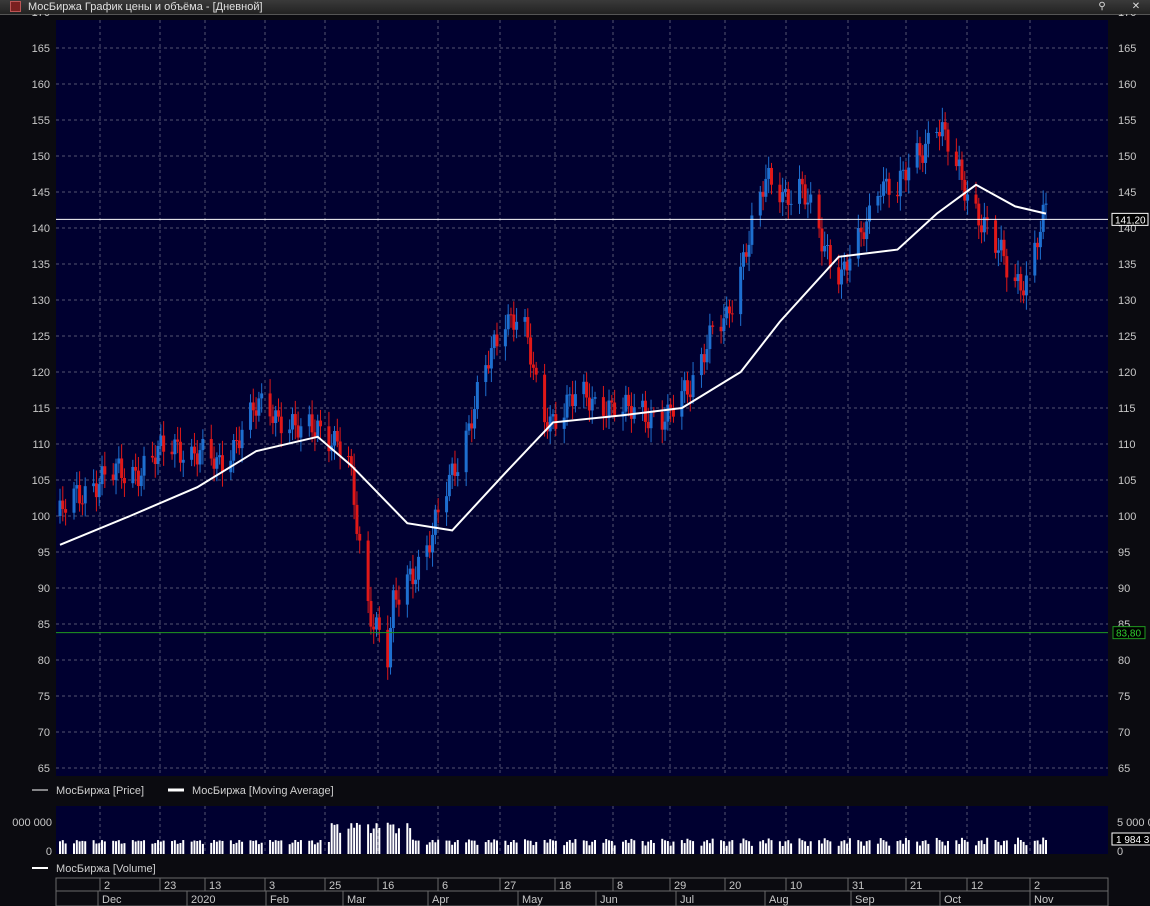  What do you see at coordinates (44, 589) in the screenshot?
I see `y-tick-label: 90` at bounding box center [44, 589].